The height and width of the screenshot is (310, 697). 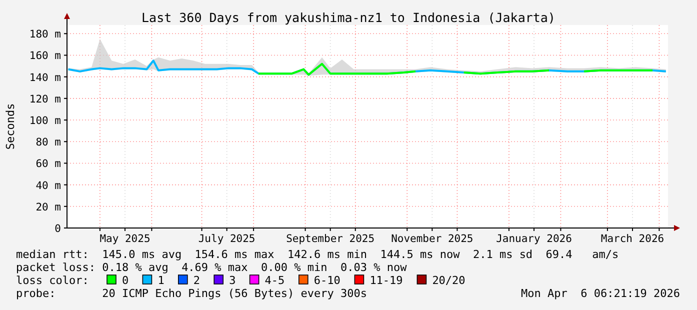 What do you see at coordinates (317, 254) in the screenshot?
I see `text: median rtt: 145.0 ms avg 154.6 ms max 142.6 ms min 144.5 ms now 2.1 ms sd 69.4 am/s` at bounding box center [317, 254].